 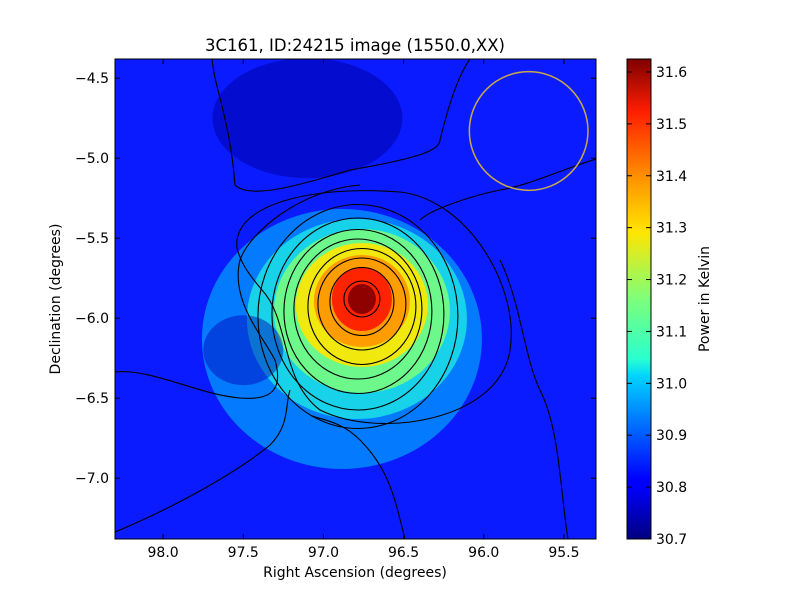 What do you see at coordinates (671, 177) in the screenshot?
I see `colorbar-tick-label: 31.4` at bounding box center [671, 177].